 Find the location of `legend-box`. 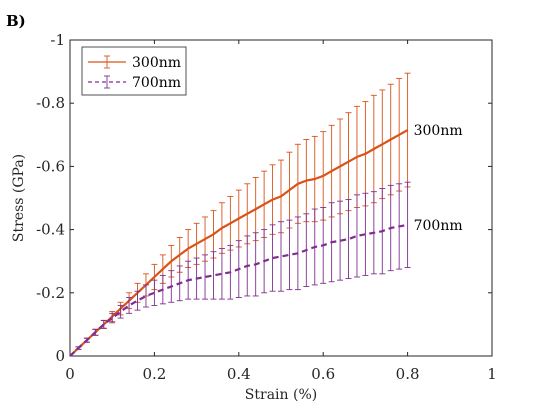

legend-box is located at coordinates (134, 71).